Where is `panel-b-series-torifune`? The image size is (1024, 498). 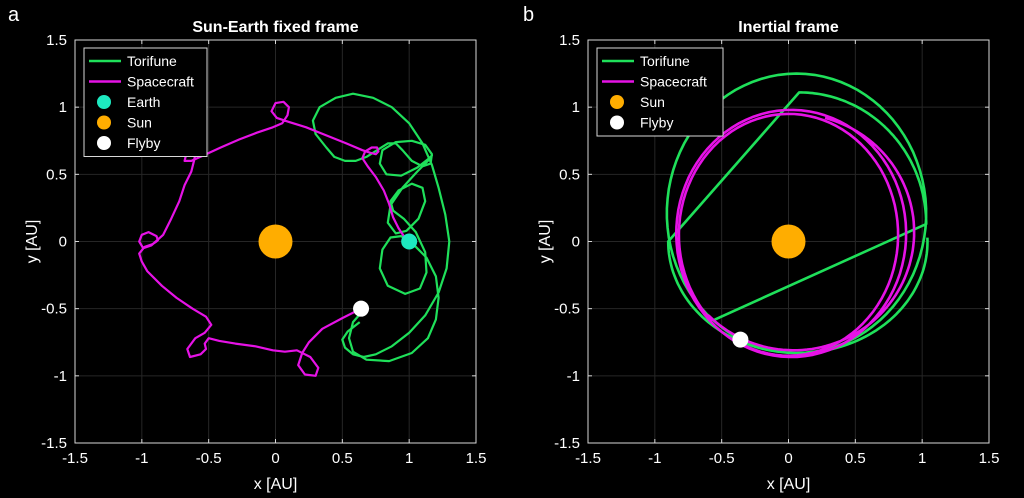 panel-b-series-torifune is located at coordinates (797, 213).